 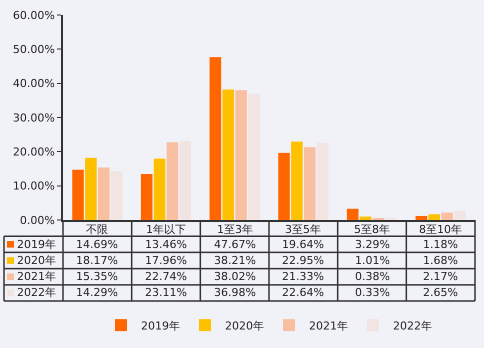 What do you see at coordinates (36, 276) in the screenshot?
I see `legend-label: 2021年` at bounding box center [36, 276].